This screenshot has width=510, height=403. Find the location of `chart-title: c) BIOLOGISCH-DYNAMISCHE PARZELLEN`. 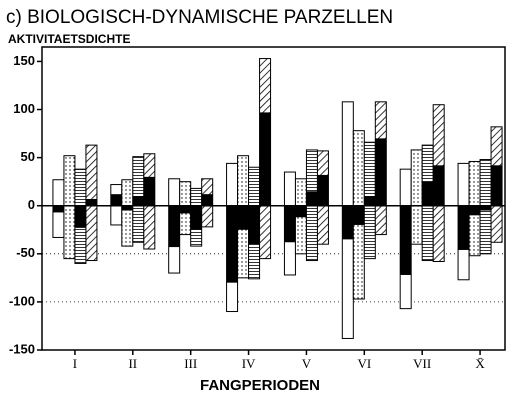

chart-title: c) BIOLOGISCH-DYNAMISCHE PARZELLEN is located at coordinates (199, 17).